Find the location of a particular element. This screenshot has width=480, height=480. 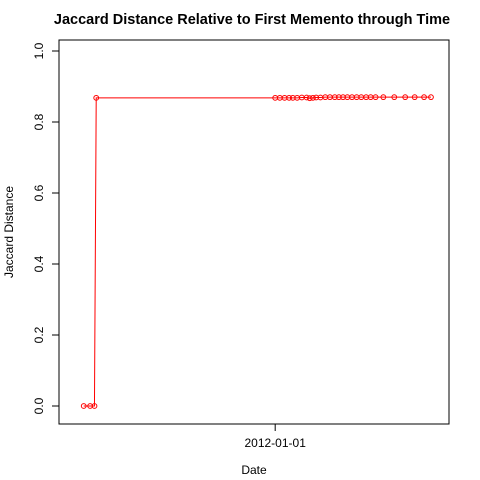

y-axis-label: Jaccard Distance is located at coordinates (9, 232).